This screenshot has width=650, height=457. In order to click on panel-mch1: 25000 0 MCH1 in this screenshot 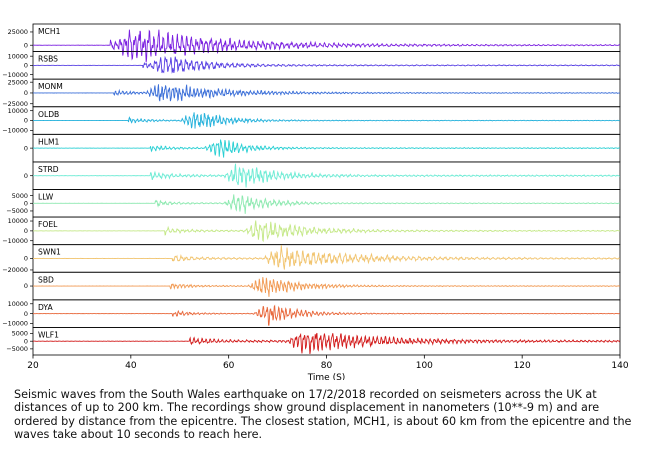, I will do `click(314, 43)`.